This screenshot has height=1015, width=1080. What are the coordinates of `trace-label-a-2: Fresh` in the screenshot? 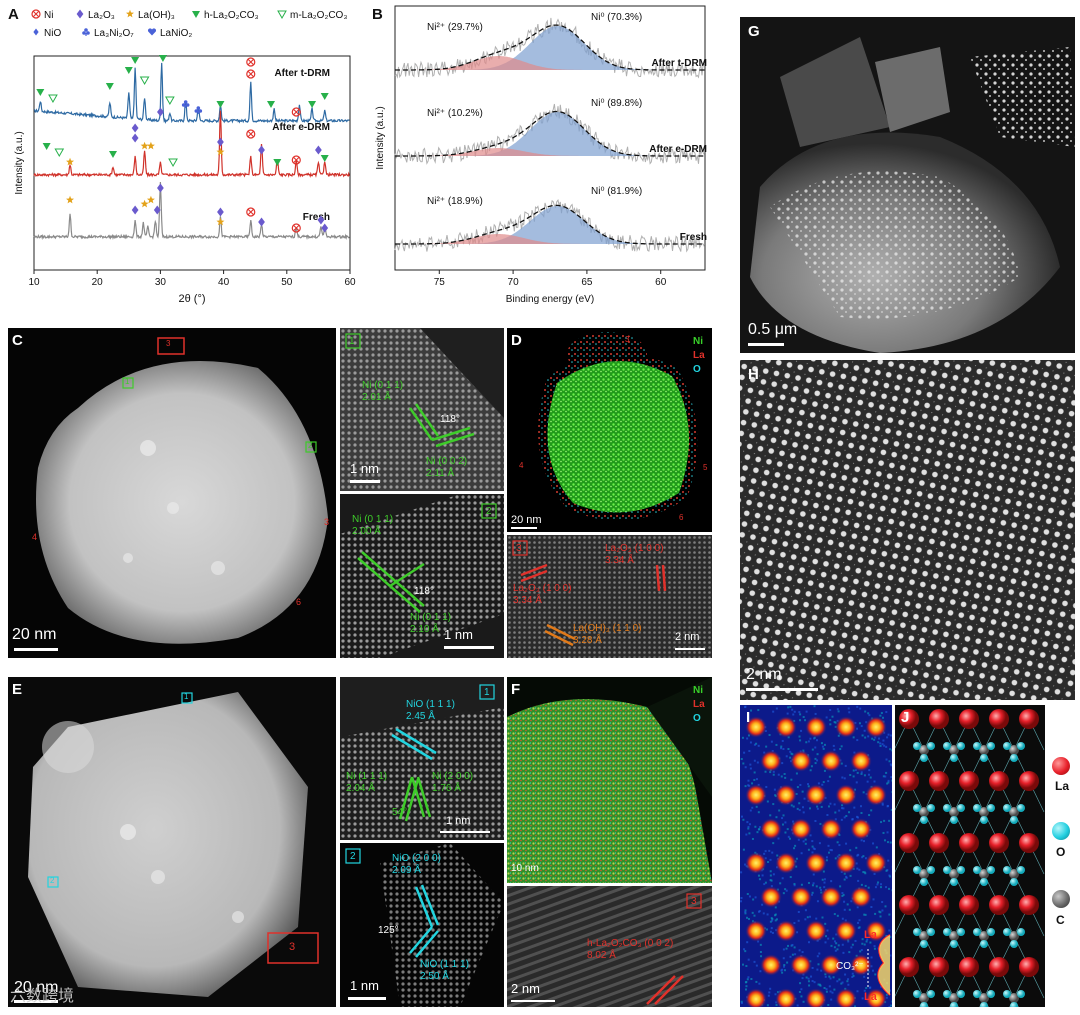 It's located at (316, 217).